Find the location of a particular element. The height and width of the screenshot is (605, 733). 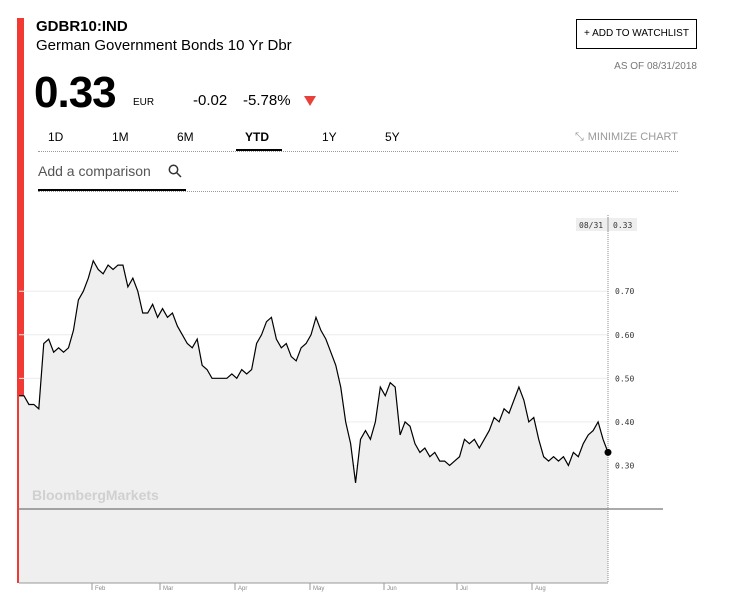

input-underline is located at coordinates (112, 190).